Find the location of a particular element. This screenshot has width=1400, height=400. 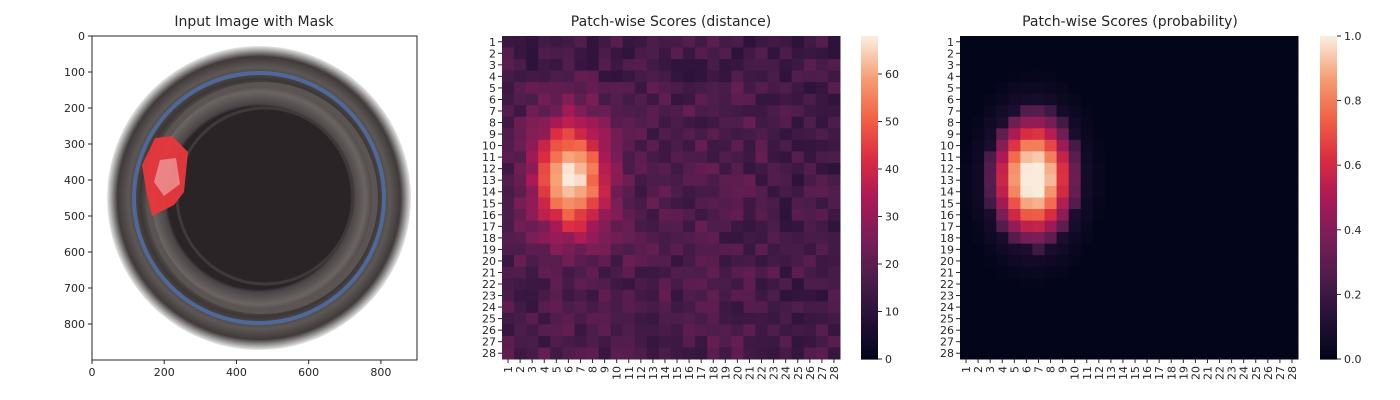

x-tick-label: 23 is located at coordinates (774, 373).